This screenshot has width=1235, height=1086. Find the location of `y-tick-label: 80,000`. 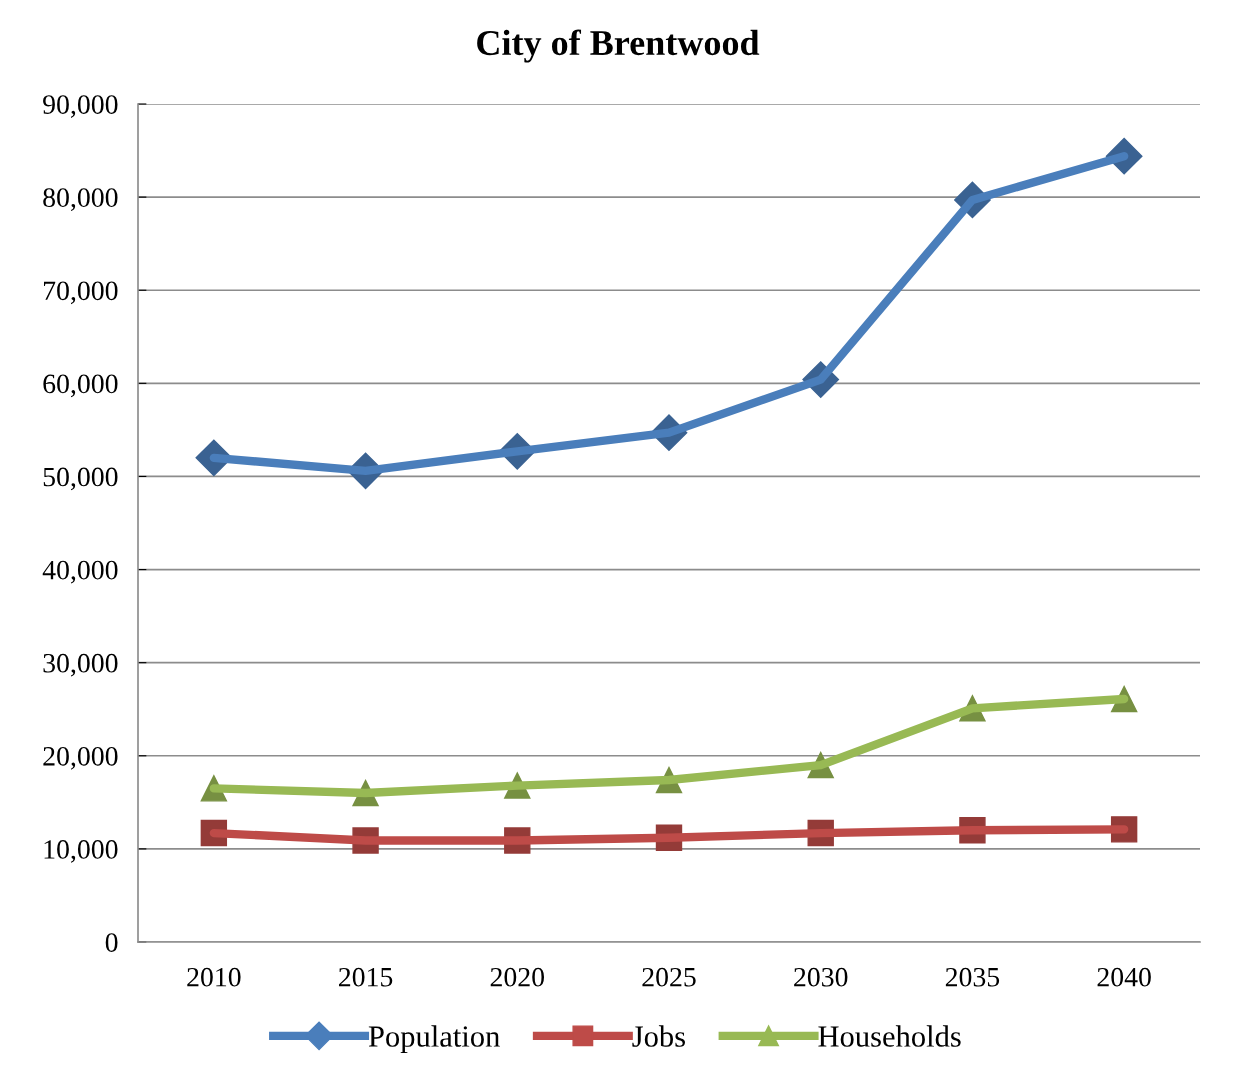

y-tick-label: 80,000 is located at coordinates (80, 200).